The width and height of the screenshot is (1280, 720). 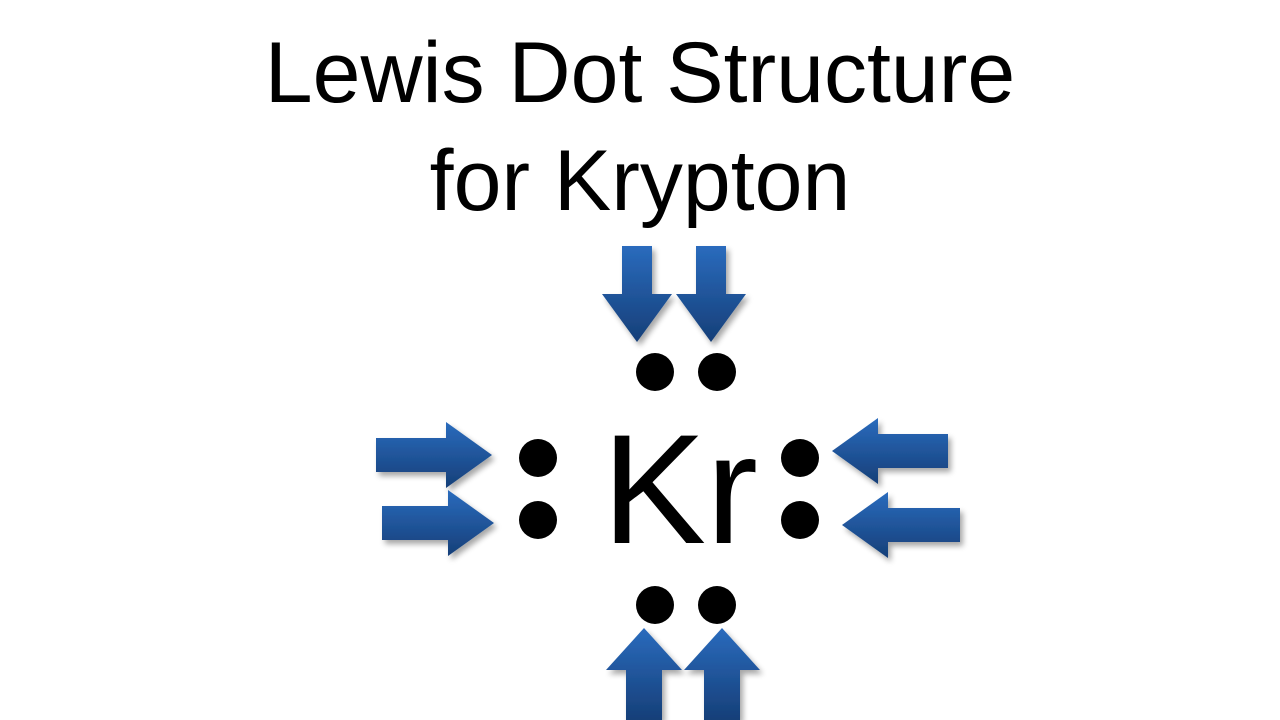 What do you see at coordinates (674, 294) in the screenshot?
I see `arrows-top` at bounding box center [674, 294].